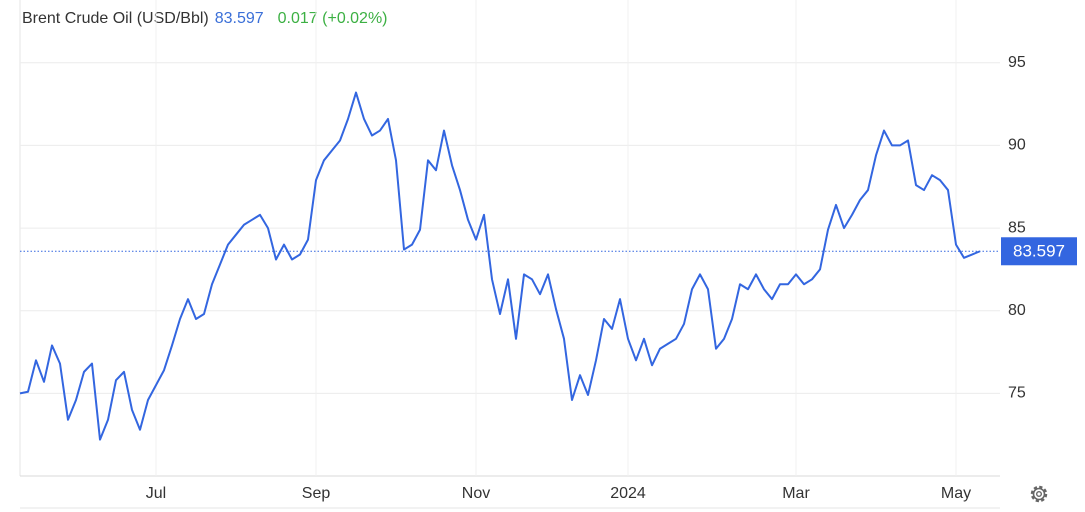 This screenshot has width=1085, height=512. What do you see at coordinates (796, 493) in the screenshot?
I see `x-tick-label: Mar` at bounding box center [796, 493].